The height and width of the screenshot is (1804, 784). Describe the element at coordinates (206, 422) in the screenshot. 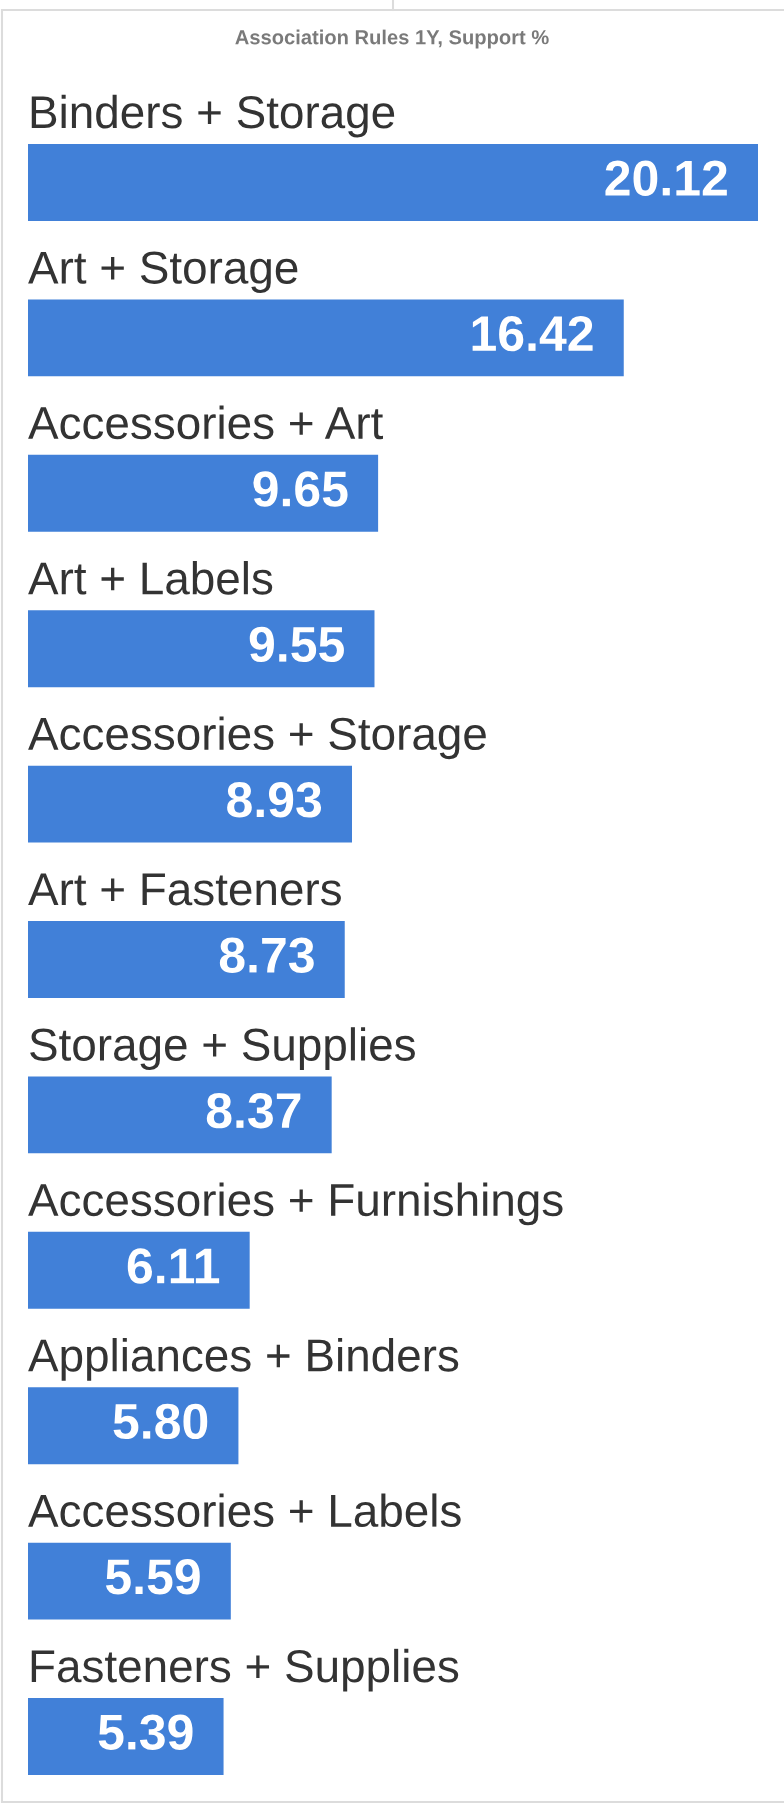

I see `y-tick-label: Accessories + Art` at that location.